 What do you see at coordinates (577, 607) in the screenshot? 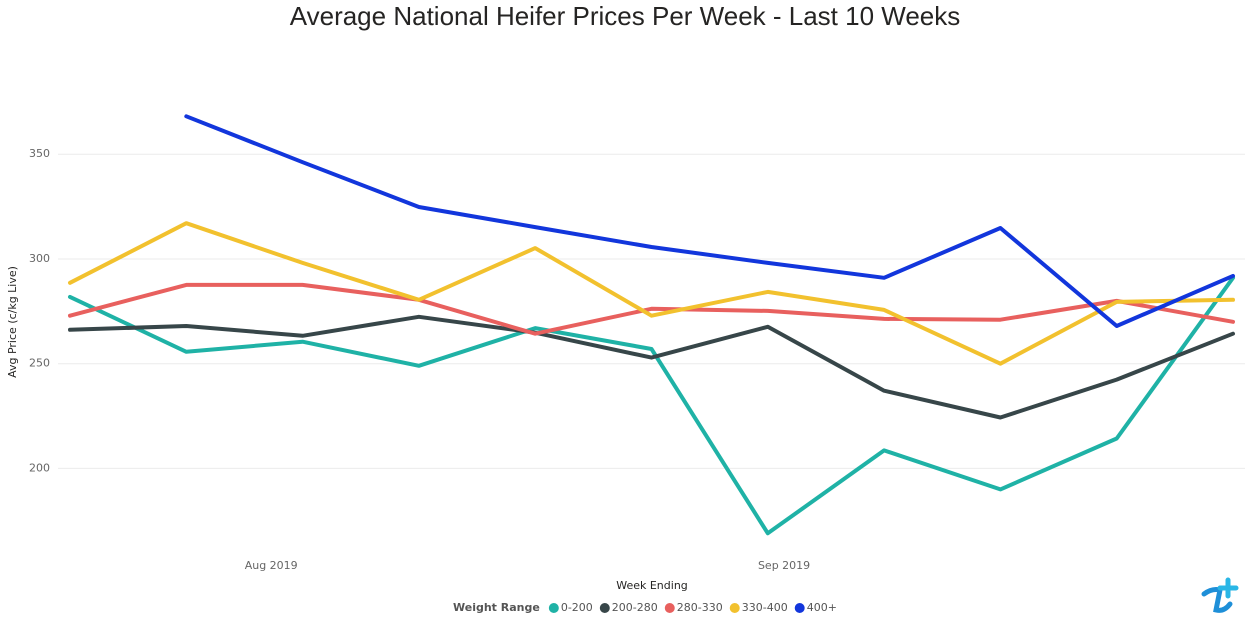
I see `legend-label: 0-200` at bounding box center [577, 607].